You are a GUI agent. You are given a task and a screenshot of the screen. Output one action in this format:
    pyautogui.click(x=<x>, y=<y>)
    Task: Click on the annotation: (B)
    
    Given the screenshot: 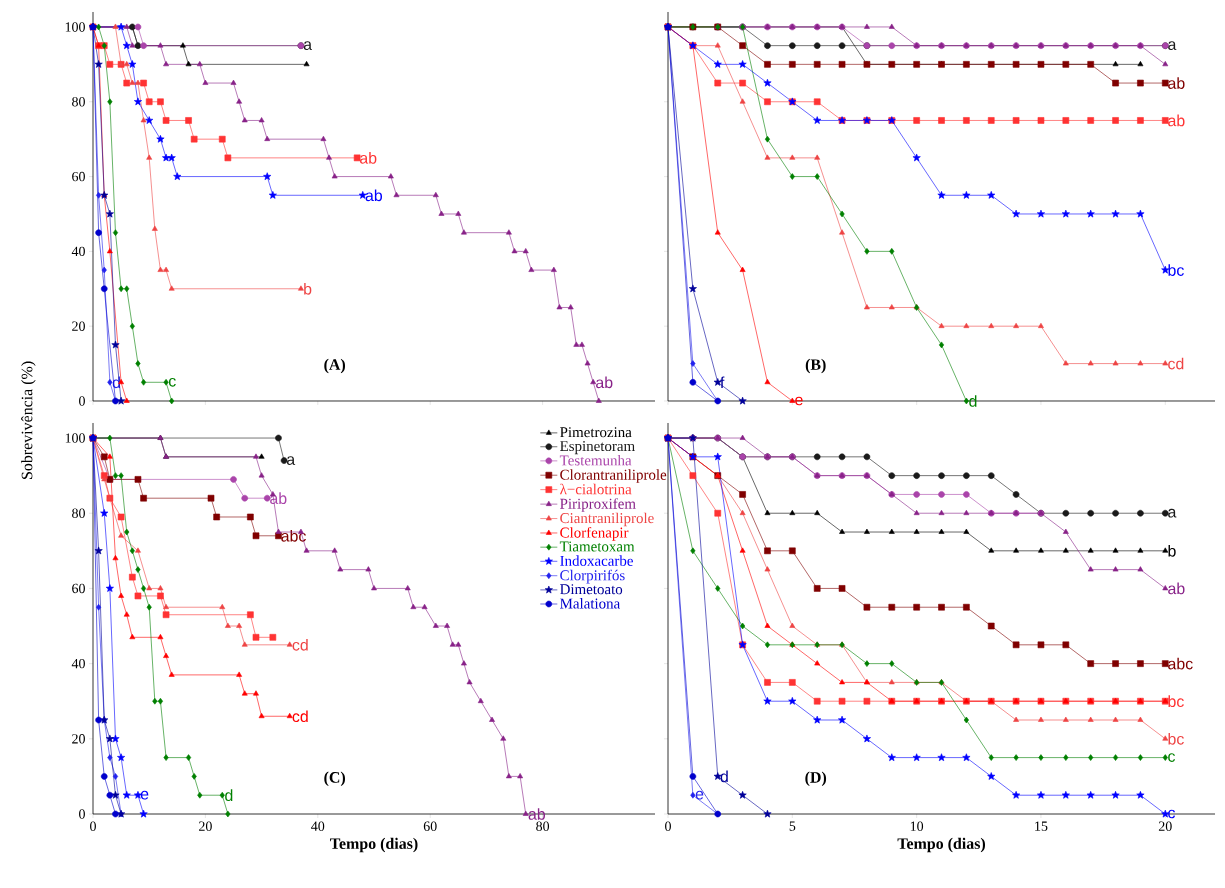 What is the action you would take?
    pyautogui.click(x=815, y=366)
    